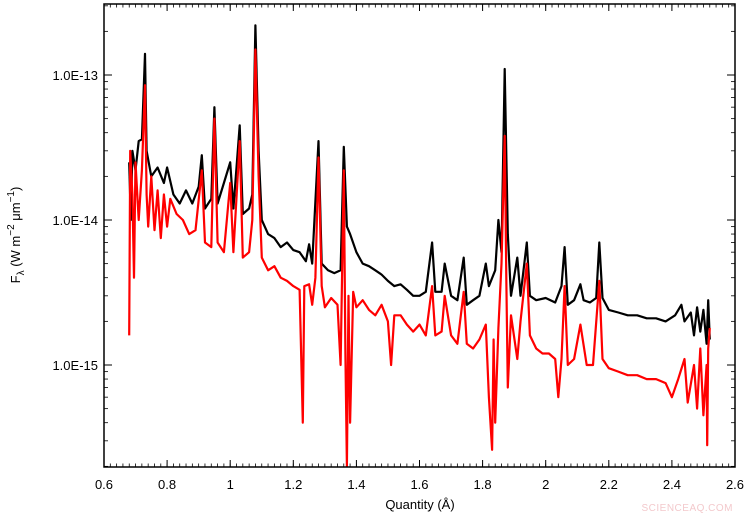  What do you see at coordinates (687, 508) in the screenshot?
I see `watermark: SCIENCEAQ.COM` at bounding box center [687, 508].